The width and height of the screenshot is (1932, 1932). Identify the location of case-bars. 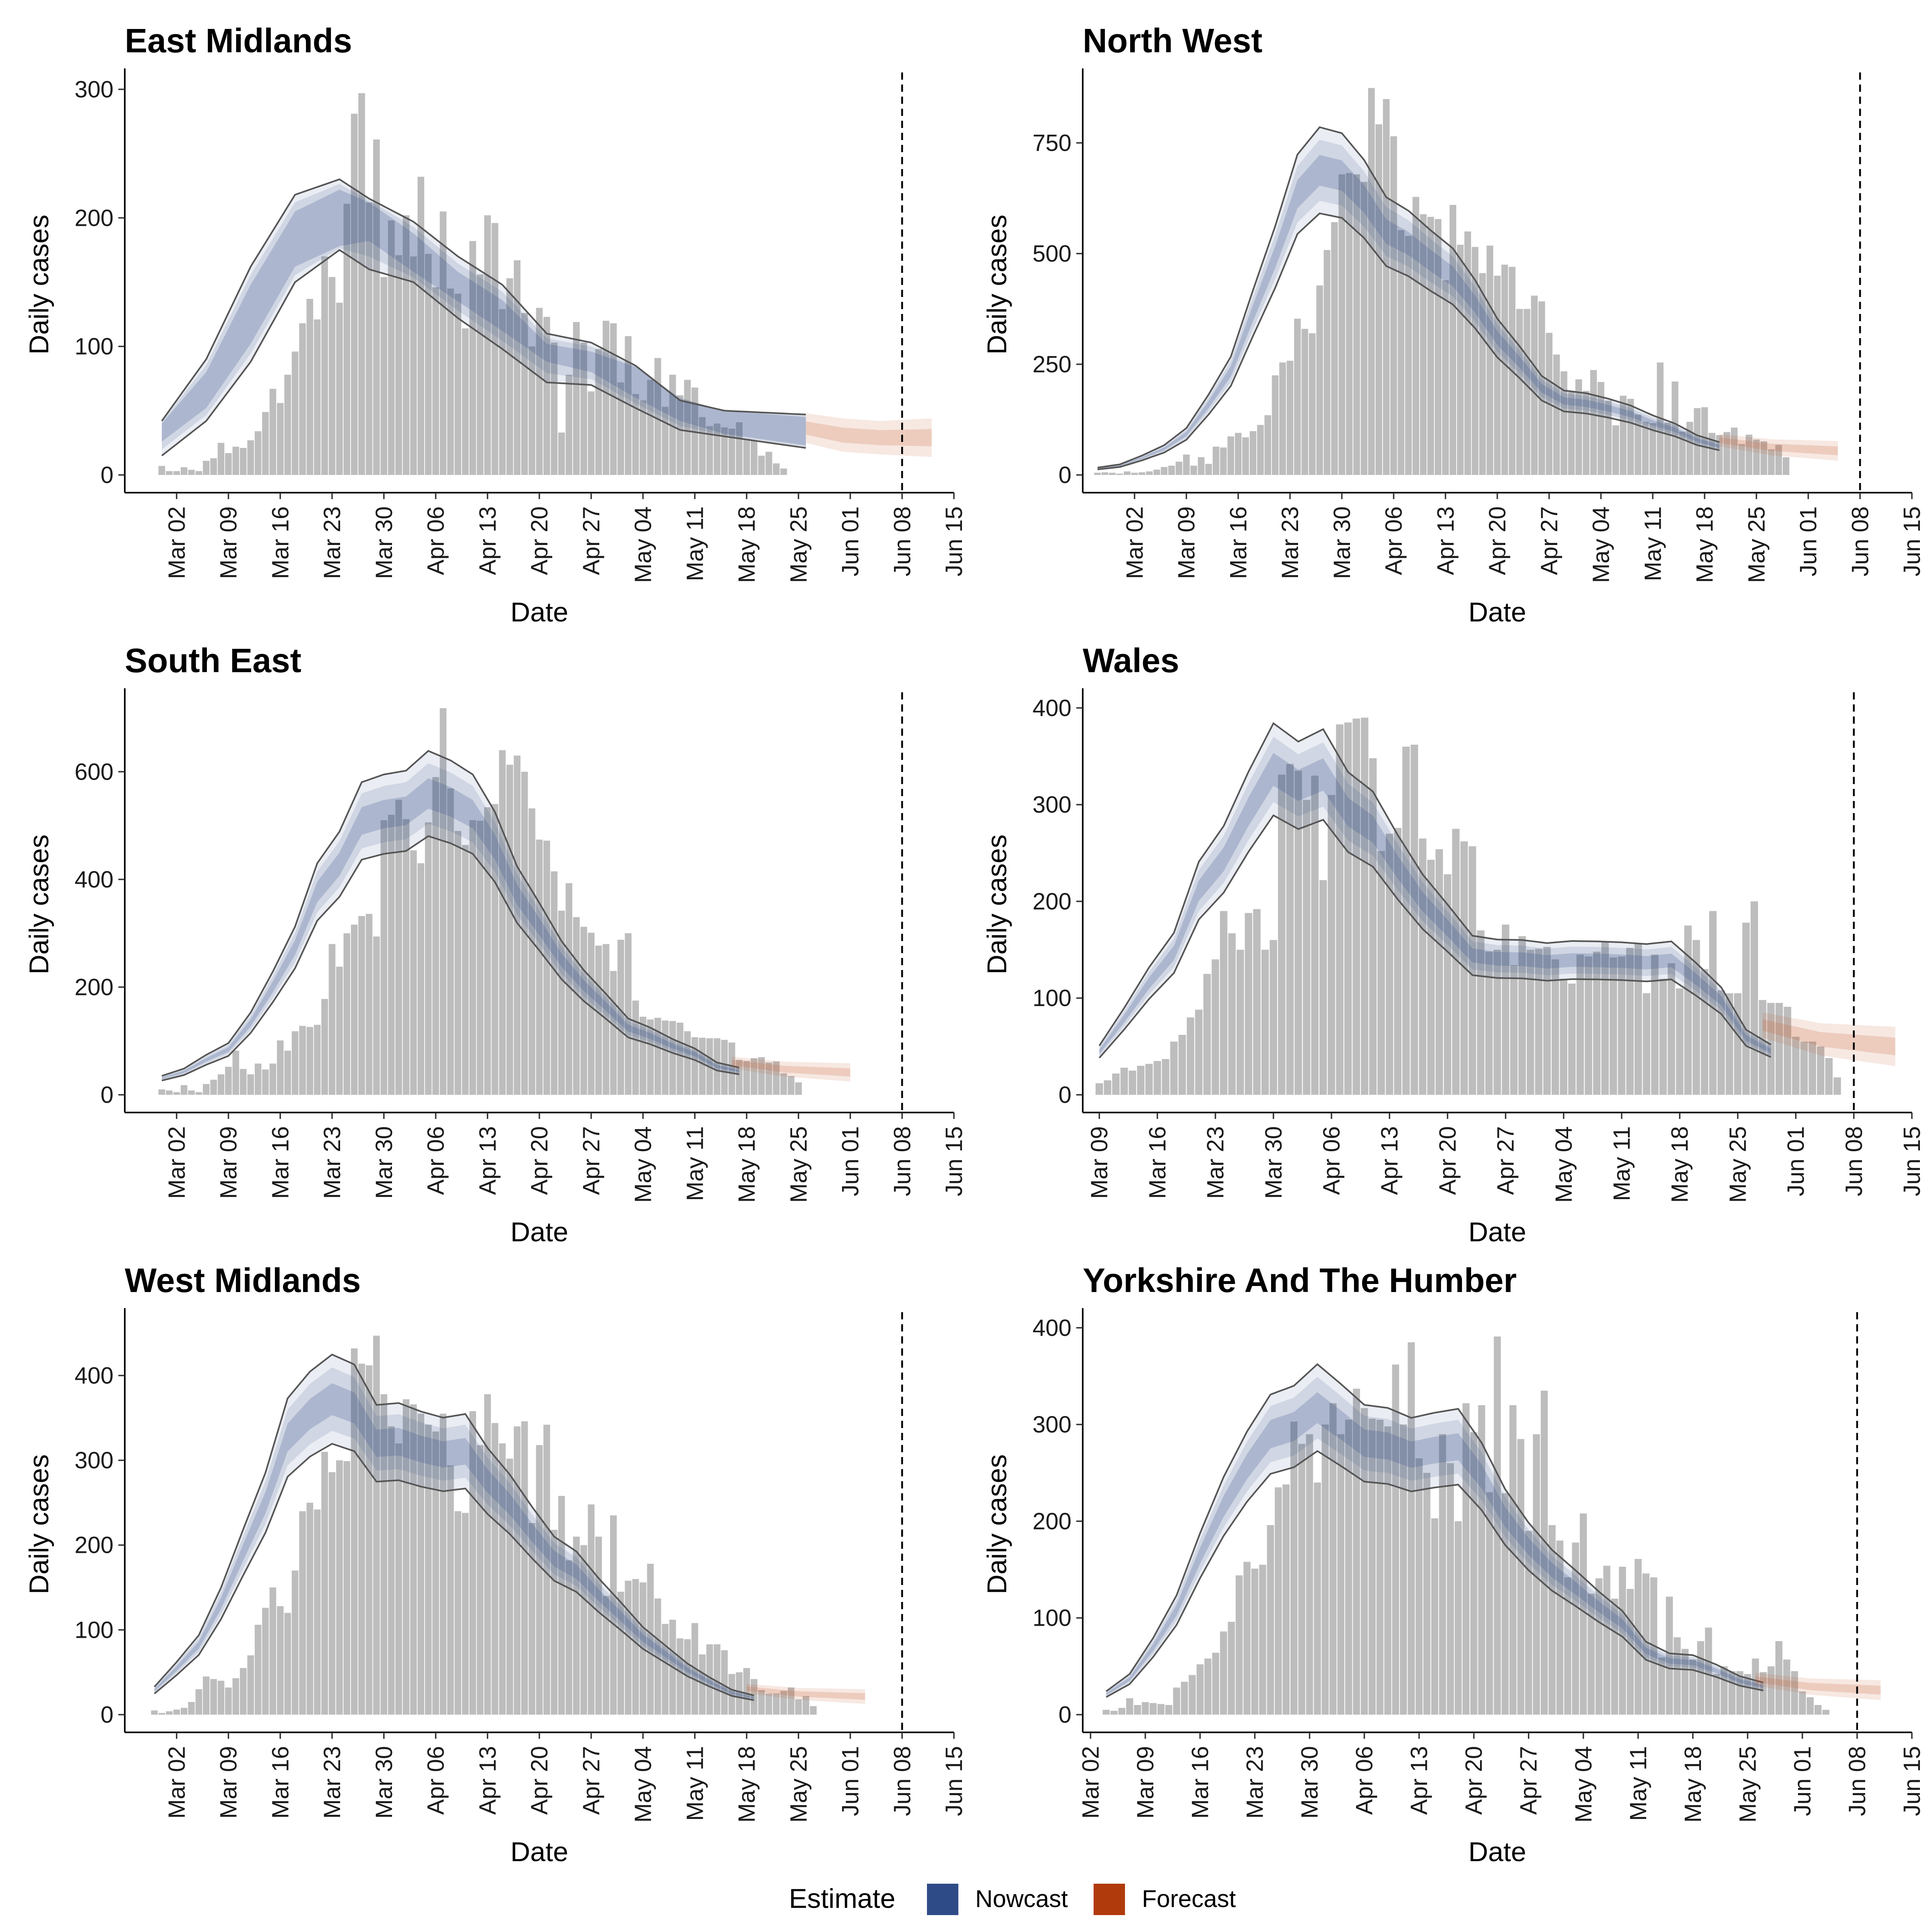
(480, 901).